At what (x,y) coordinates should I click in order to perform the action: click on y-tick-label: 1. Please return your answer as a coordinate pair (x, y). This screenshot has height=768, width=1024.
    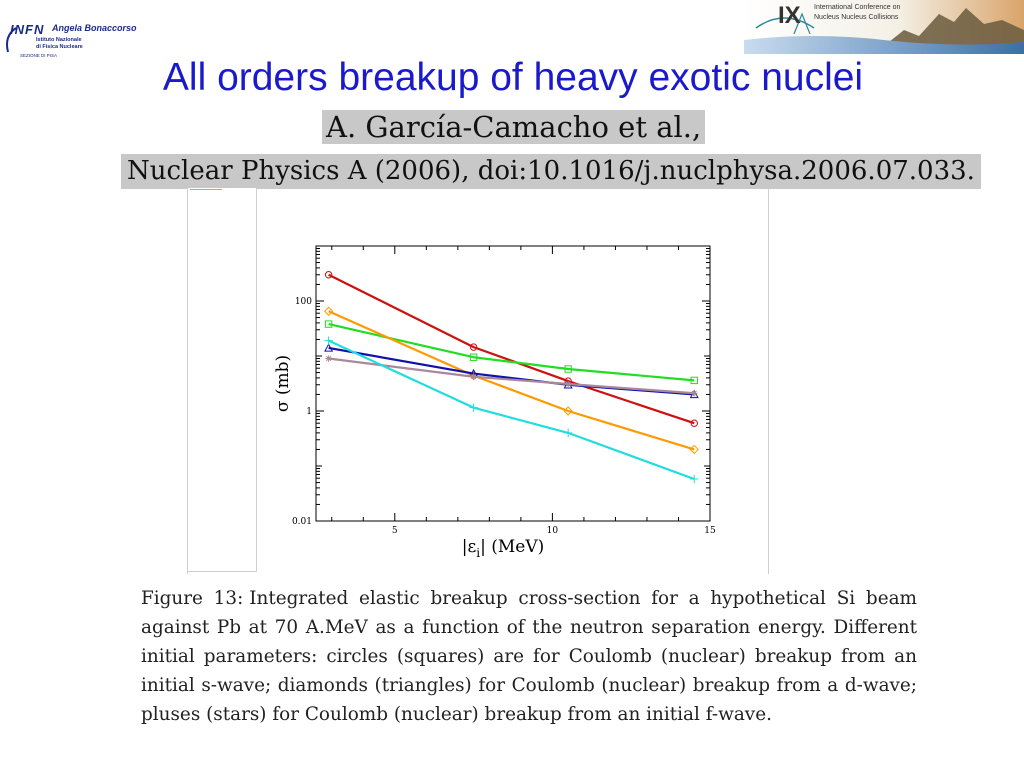
    Looking at the image, I should click on (309, 412).